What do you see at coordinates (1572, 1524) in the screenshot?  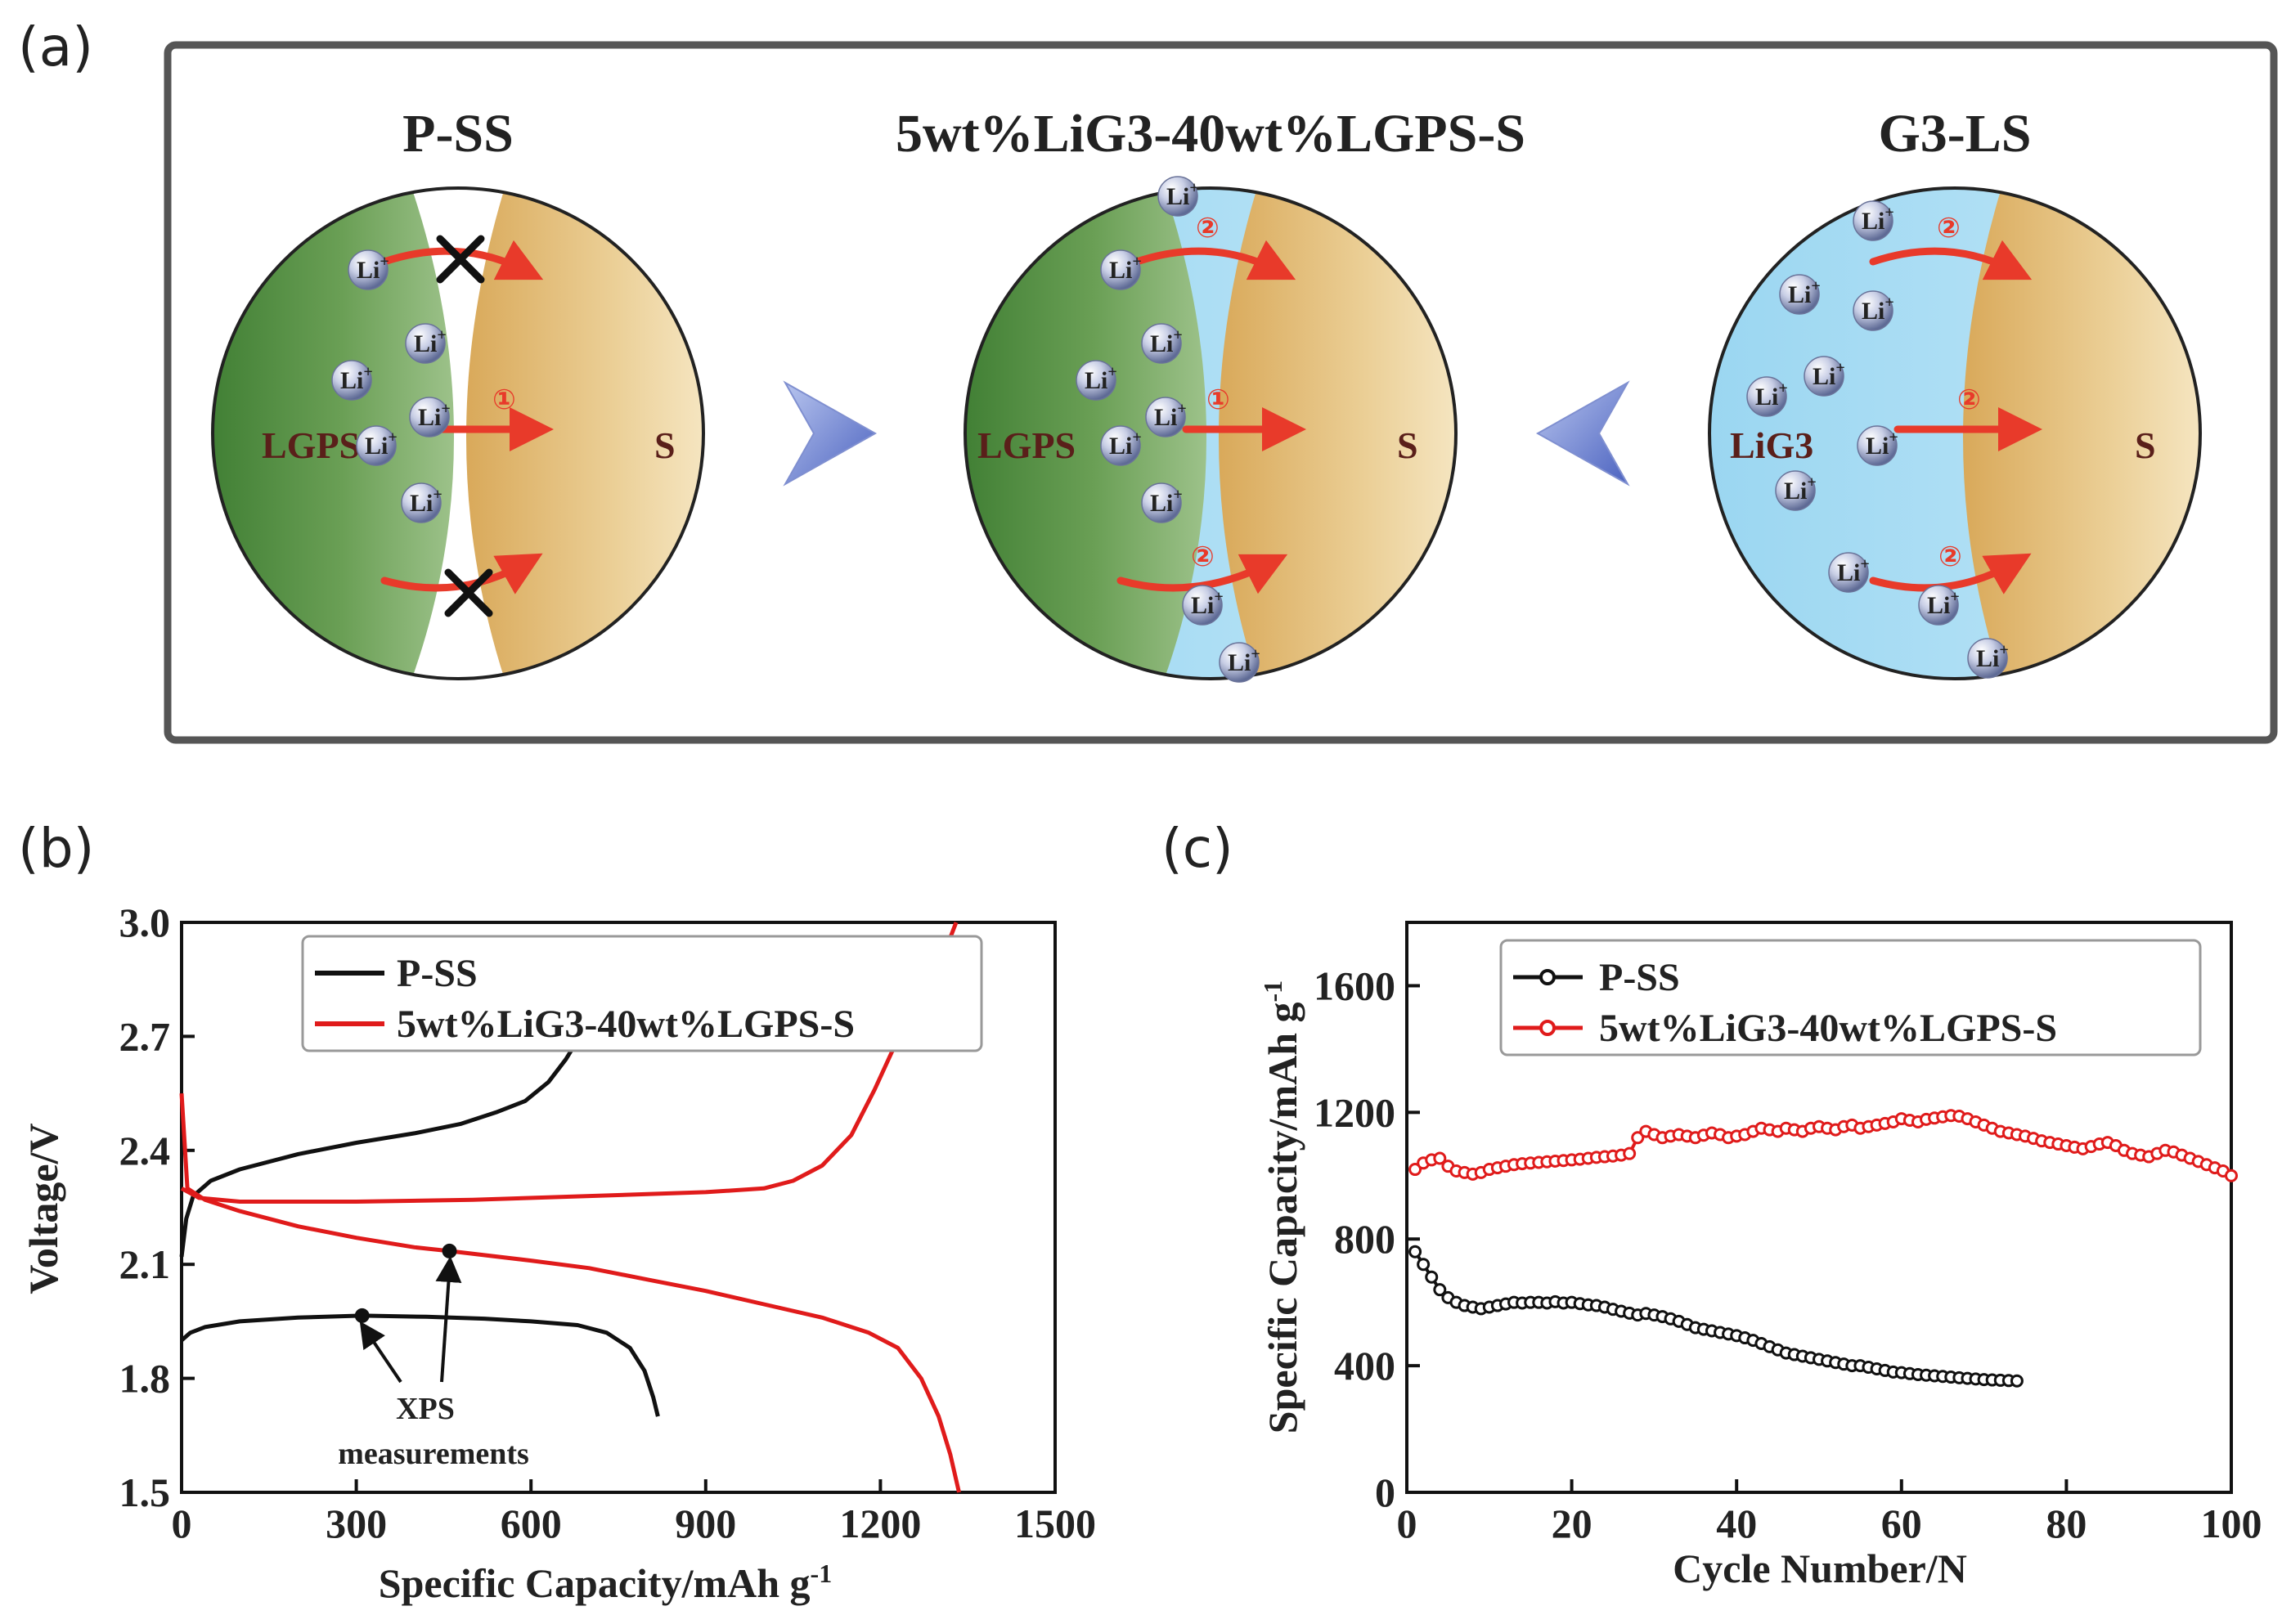 I see `x-tick-label: 20` at bounding box center [1572, 1524].